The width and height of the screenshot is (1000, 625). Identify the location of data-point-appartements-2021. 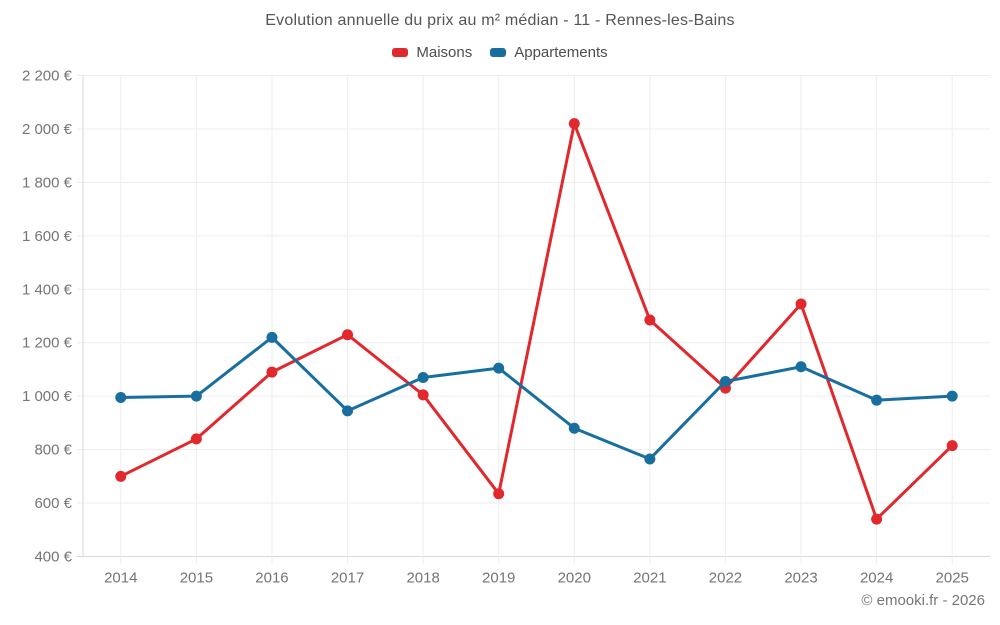
(650, 459).